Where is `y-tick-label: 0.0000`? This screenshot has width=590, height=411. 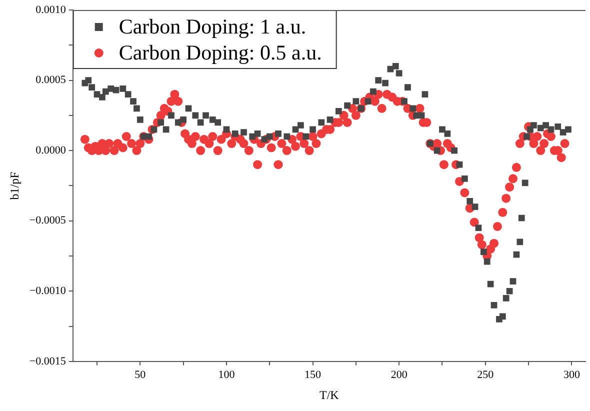
y-tick-label: 0.0000 is located at coordinates (51, 150).